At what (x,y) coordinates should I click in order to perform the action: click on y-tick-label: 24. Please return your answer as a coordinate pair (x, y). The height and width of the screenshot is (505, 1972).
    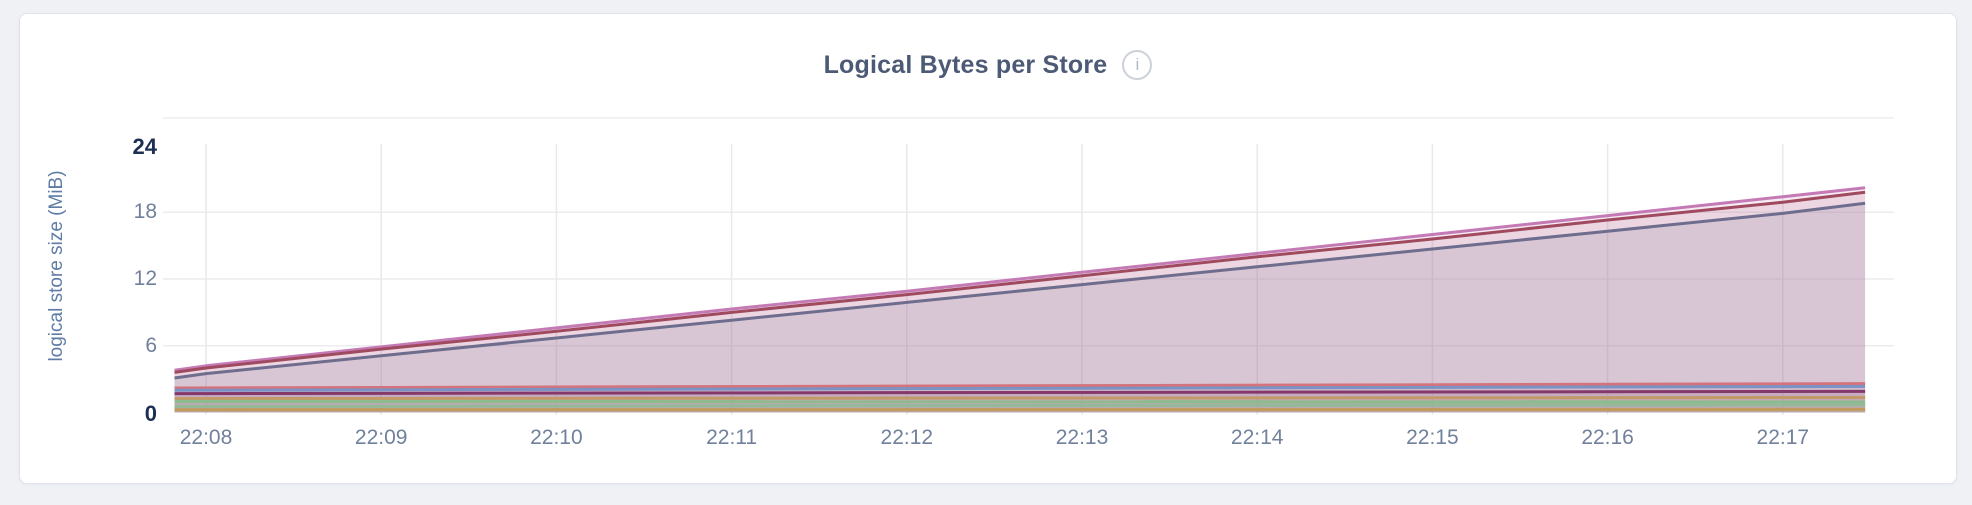
    Looking at the image, I should click on (127, 147).